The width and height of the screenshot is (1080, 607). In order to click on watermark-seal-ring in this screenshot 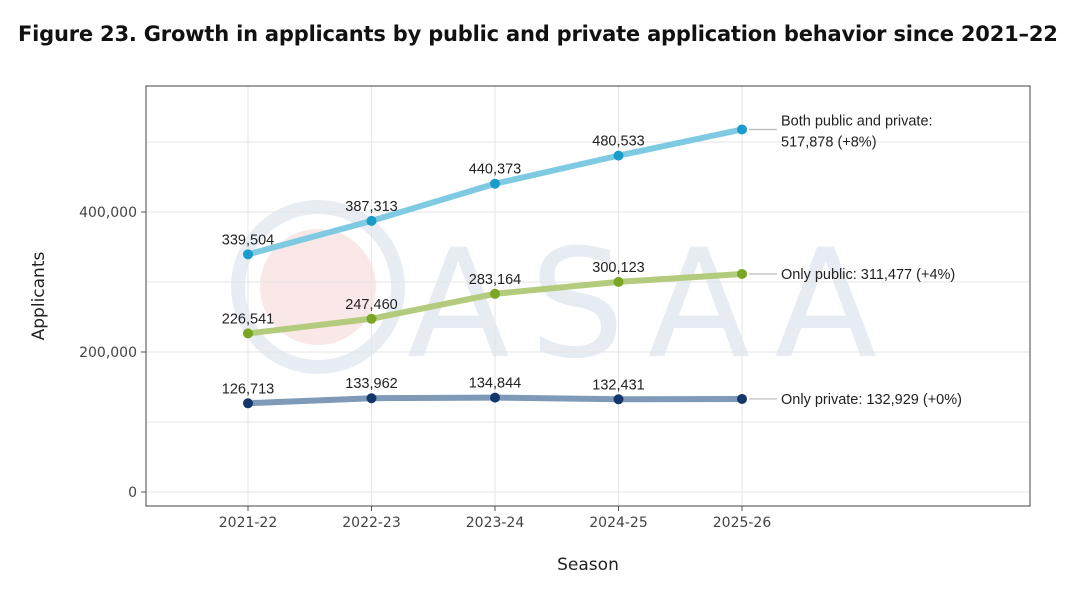, I will do `click(318, 287)`.